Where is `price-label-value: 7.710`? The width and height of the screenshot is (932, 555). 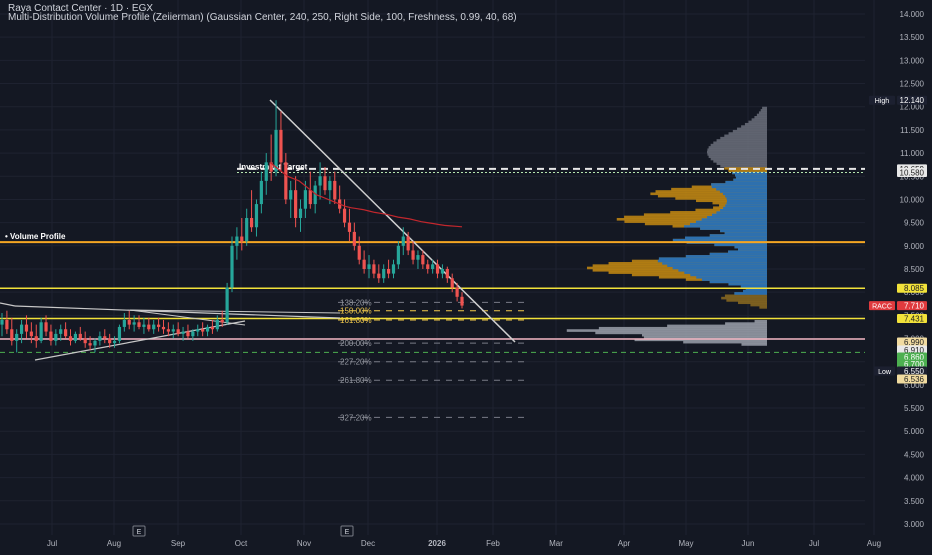
price-label-value: 7.710 is located at coordinates (914, 306).